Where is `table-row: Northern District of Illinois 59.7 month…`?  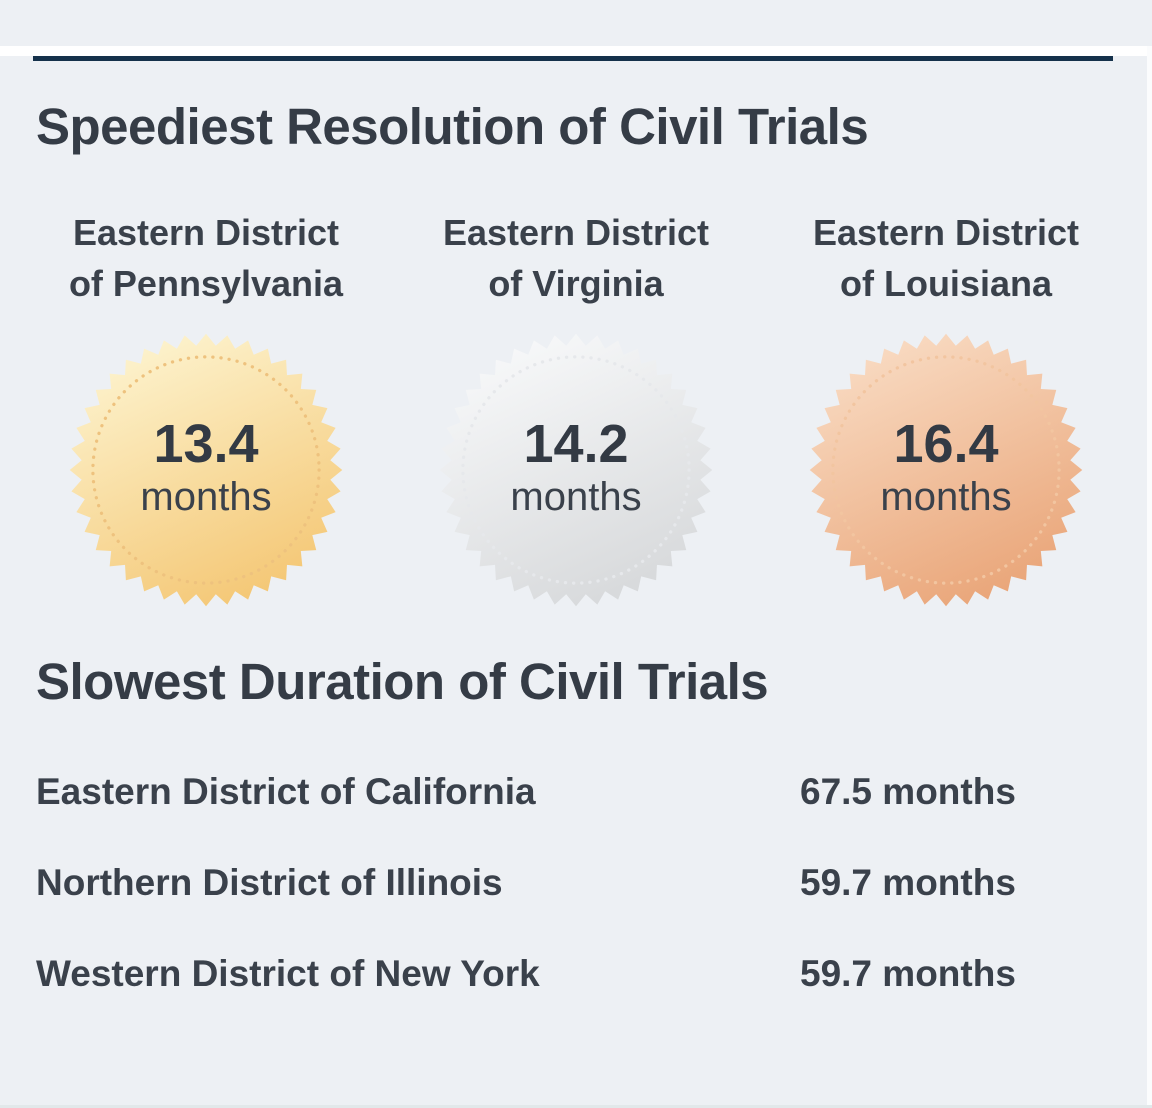
table-row: Northern District of Illinois 59.7 month… is located at coordinates (576, 883).